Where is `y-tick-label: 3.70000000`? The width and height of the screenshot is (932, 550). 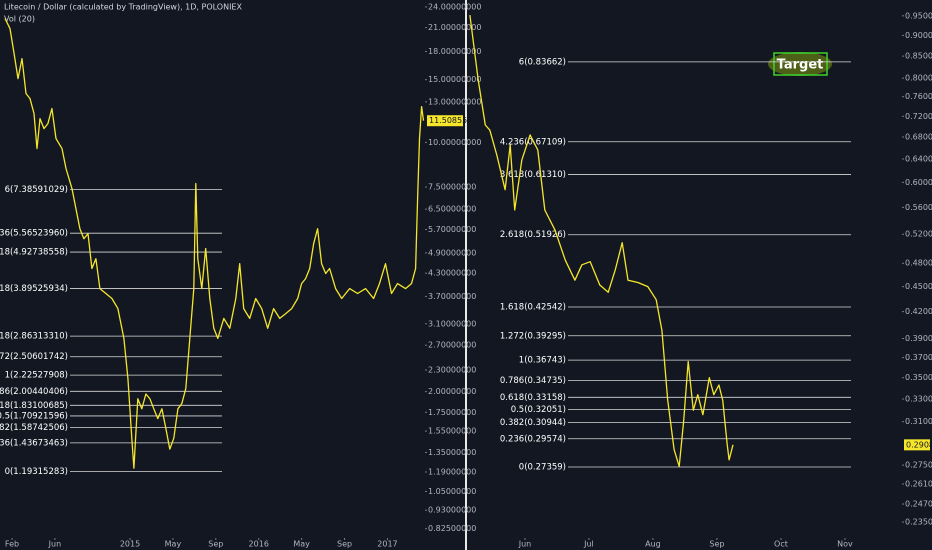 y-tick-label: 3.70000000 is located at coordinates (452, 296).